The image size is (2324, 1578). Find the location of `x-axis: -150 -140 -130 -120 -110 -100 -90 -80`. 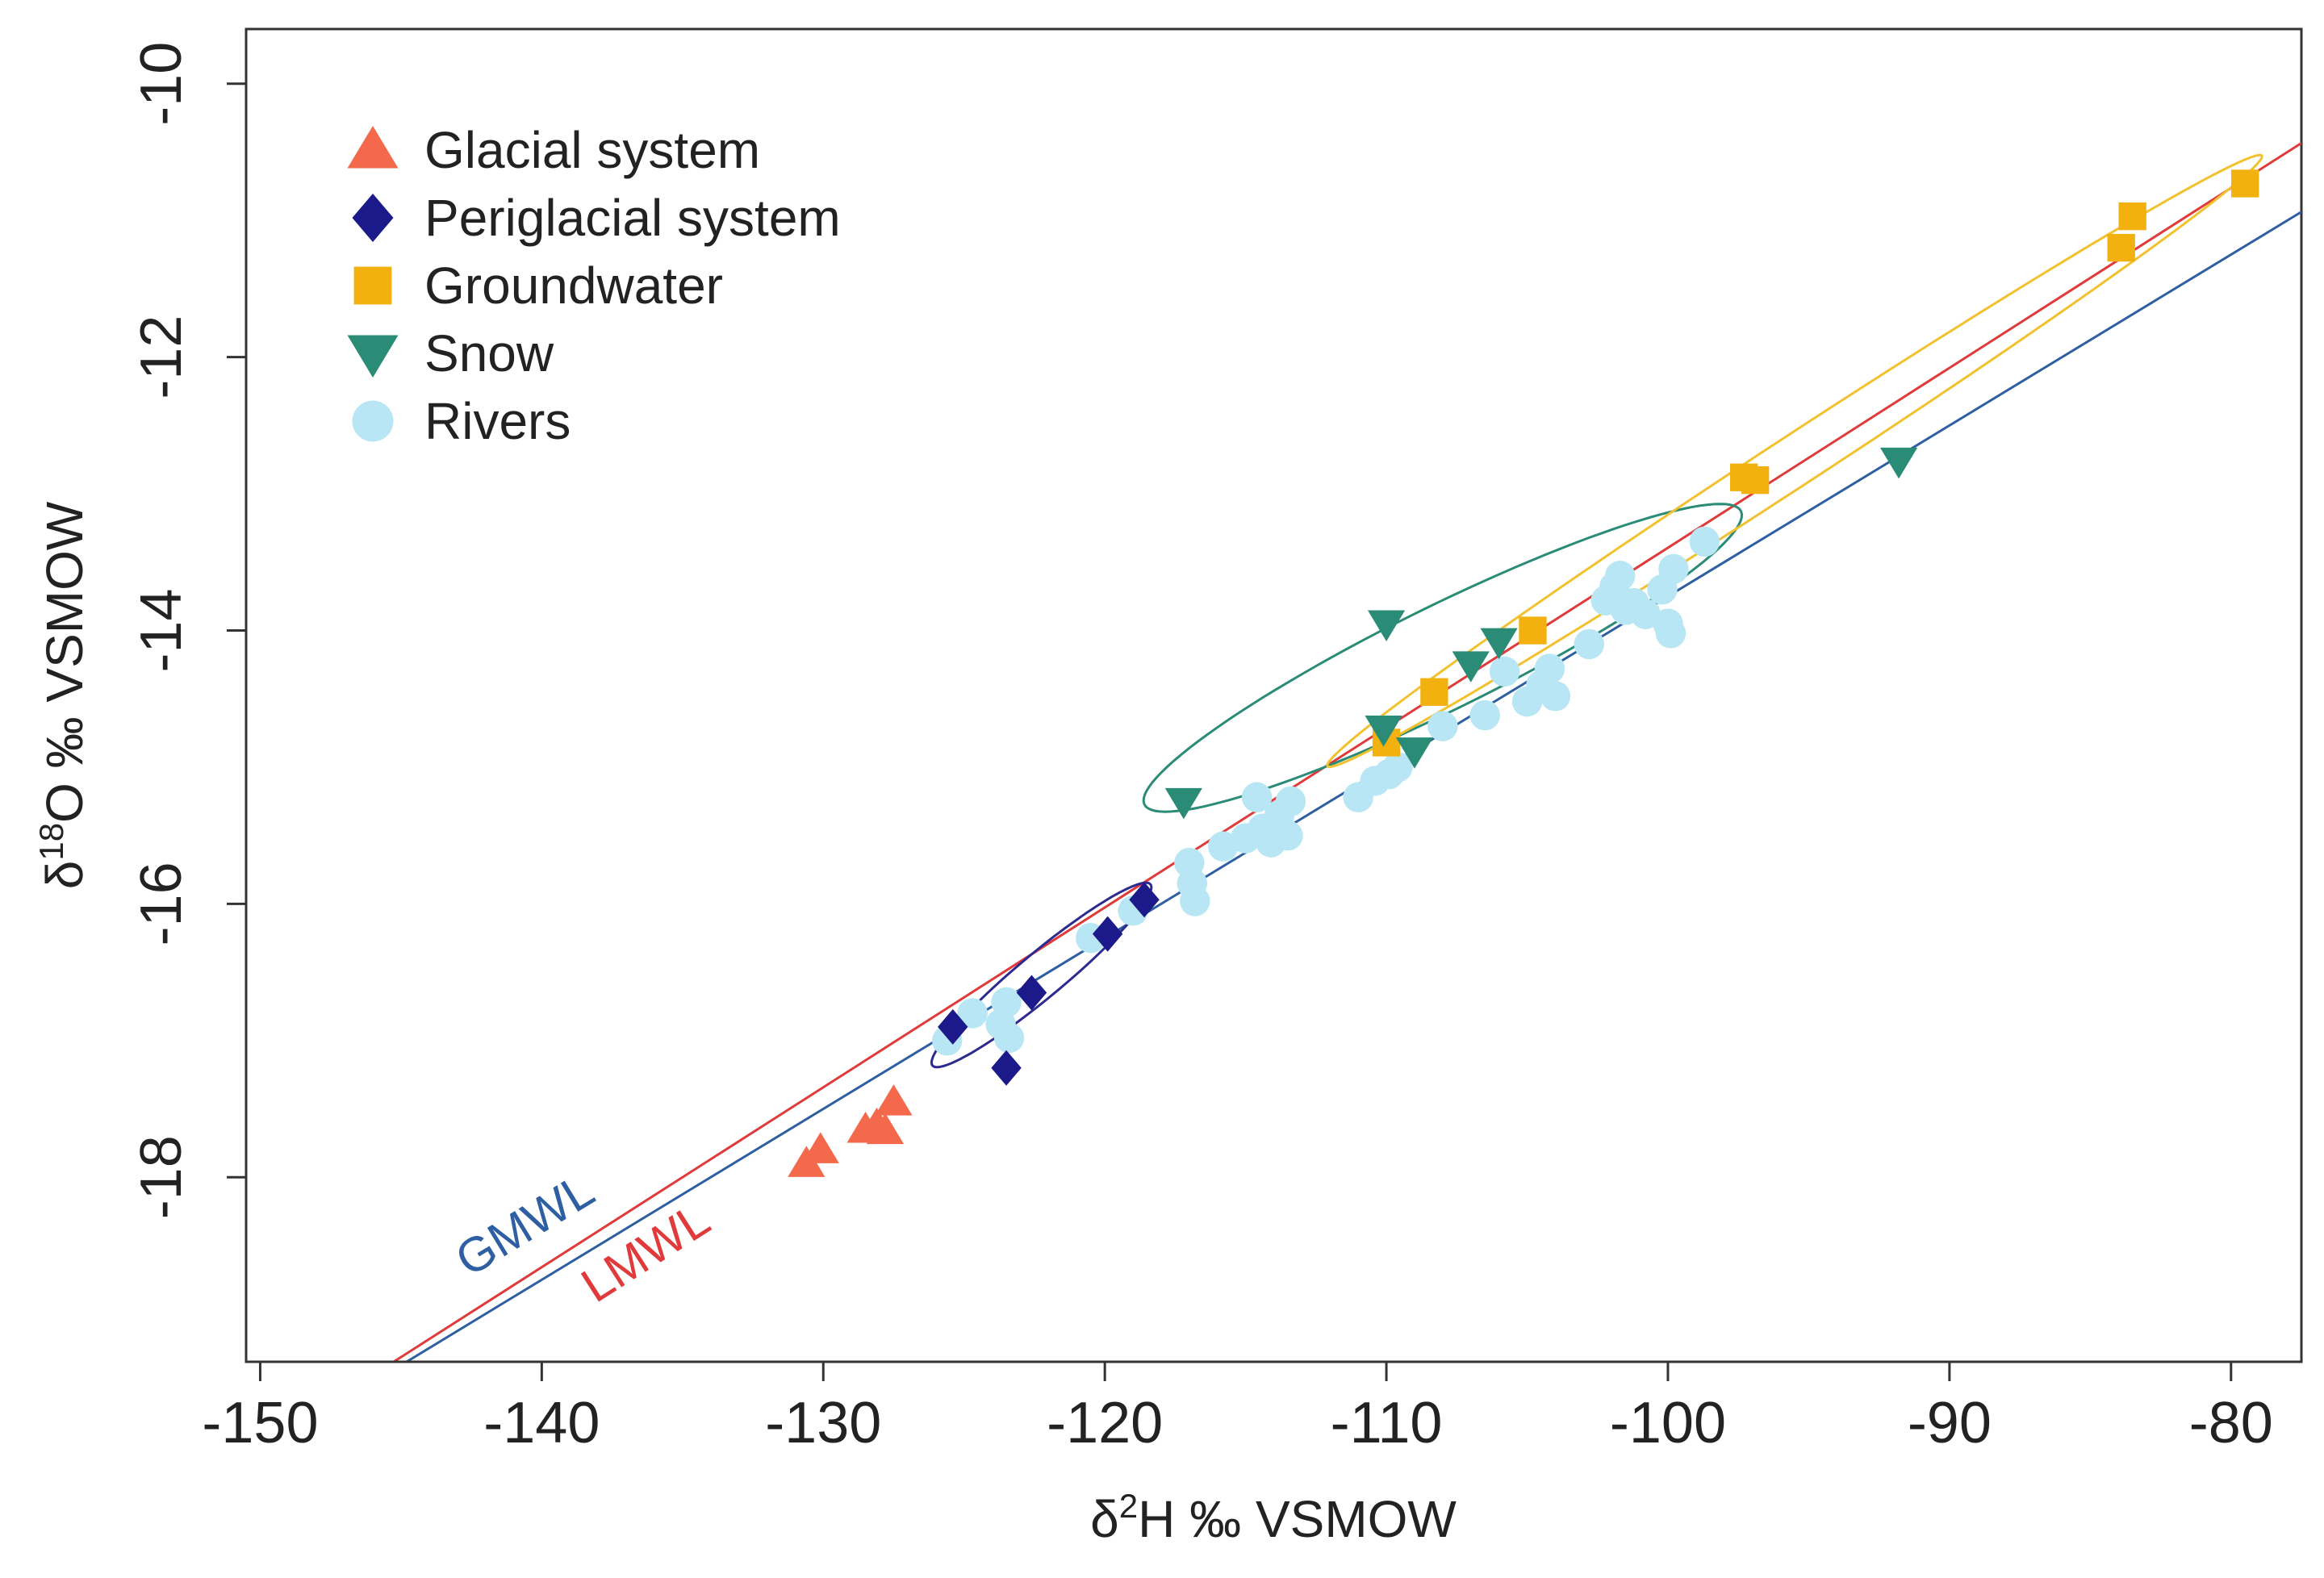

x-axis: -150 -140 -130 -120 -110 -100 -90 -80 is located at coordinates (1237, 1407).